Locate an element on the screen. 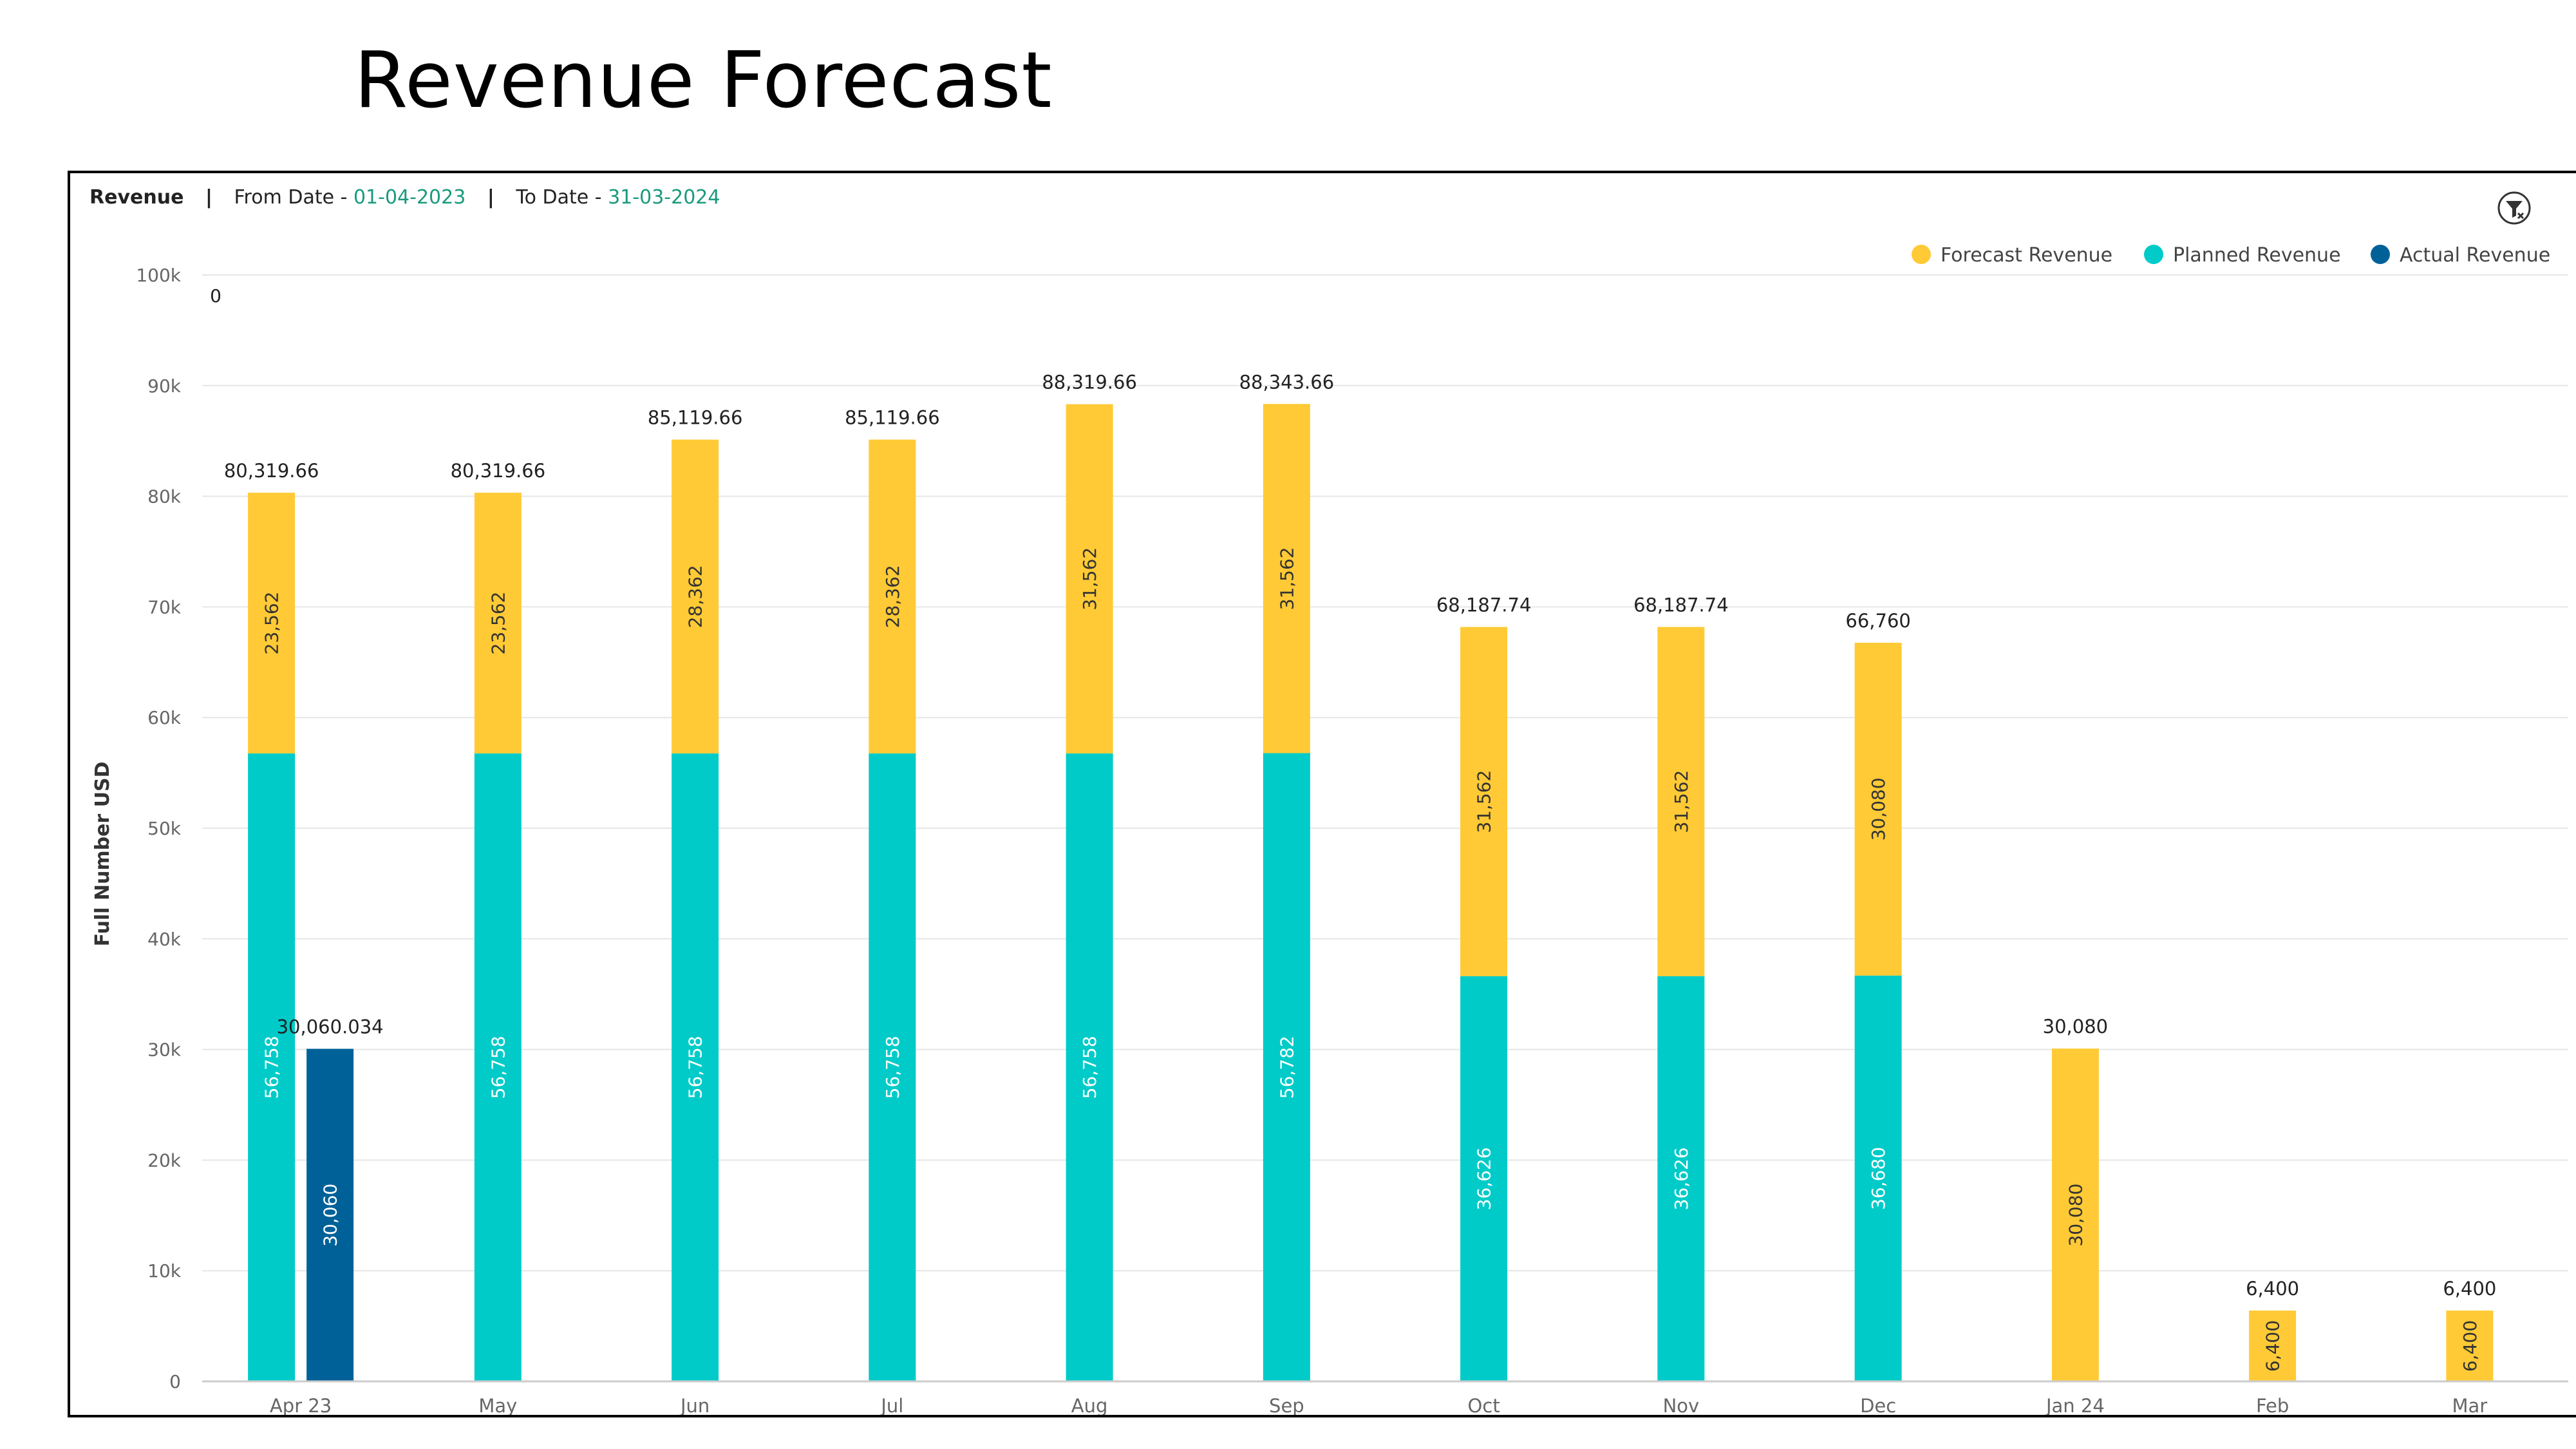 This screenshot has height=1449, width=2576. stack-total-label: 88,343.66 is located at coordinates (1287, 382).